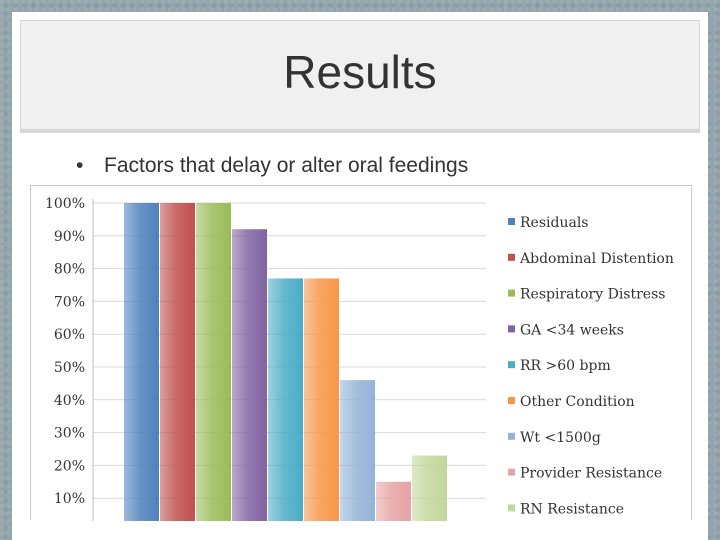 This screenshot has width=720, height=540. I want to click on bar-provider-resistance, so click(393, 501).